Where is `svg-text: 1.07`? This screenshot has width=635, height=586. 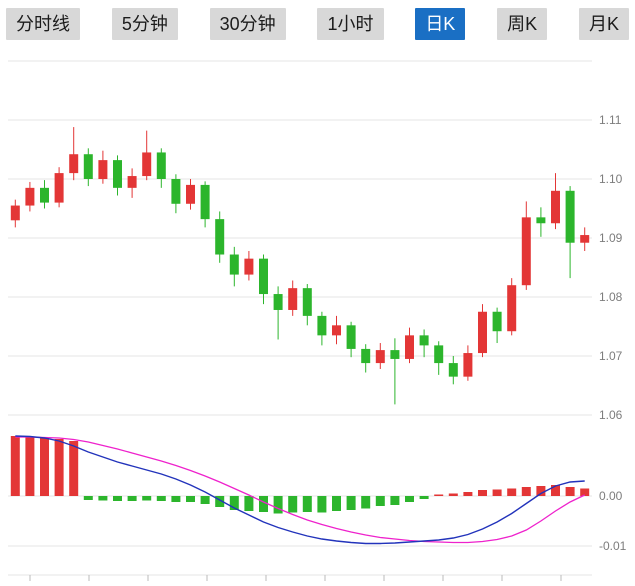
svg-text: 1.07 is located at coordinates (611, 356).